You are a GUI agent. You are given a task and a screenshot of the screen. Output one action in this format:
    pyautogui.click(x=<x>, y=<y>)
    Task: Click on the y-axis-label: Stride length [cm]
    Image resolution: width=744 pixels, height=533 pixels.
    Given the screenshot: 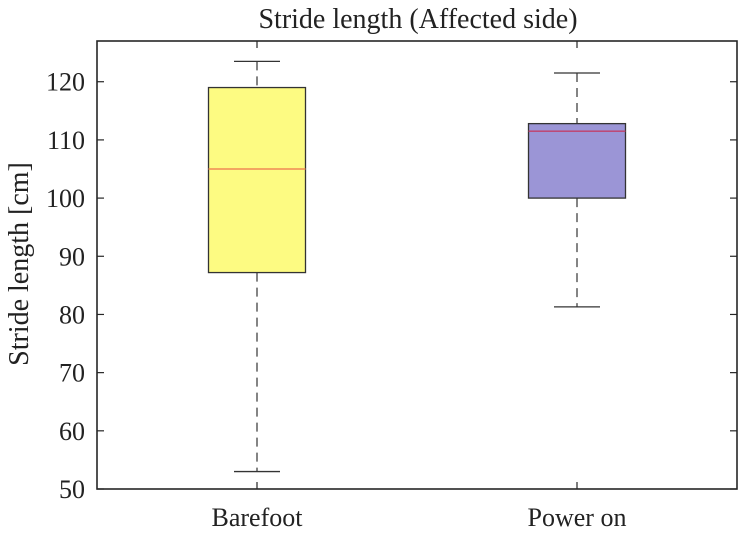 What is the action you would take?
    pyautogui.click(x=19, y=264)
    